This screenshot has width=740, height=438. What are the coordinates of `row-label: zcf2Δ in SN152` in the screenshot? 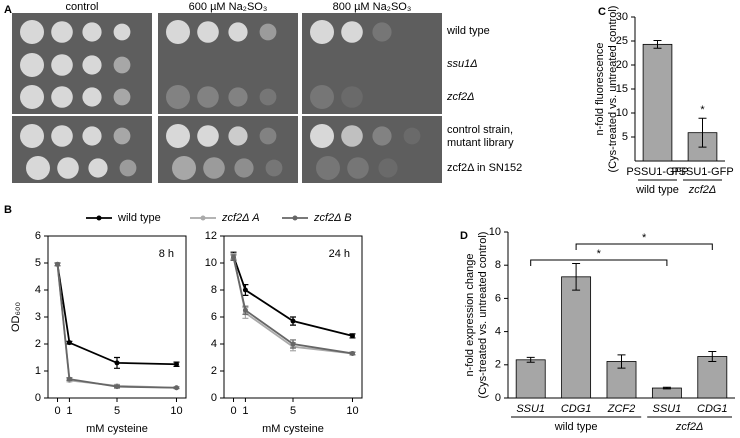 It's located at (485, 168).